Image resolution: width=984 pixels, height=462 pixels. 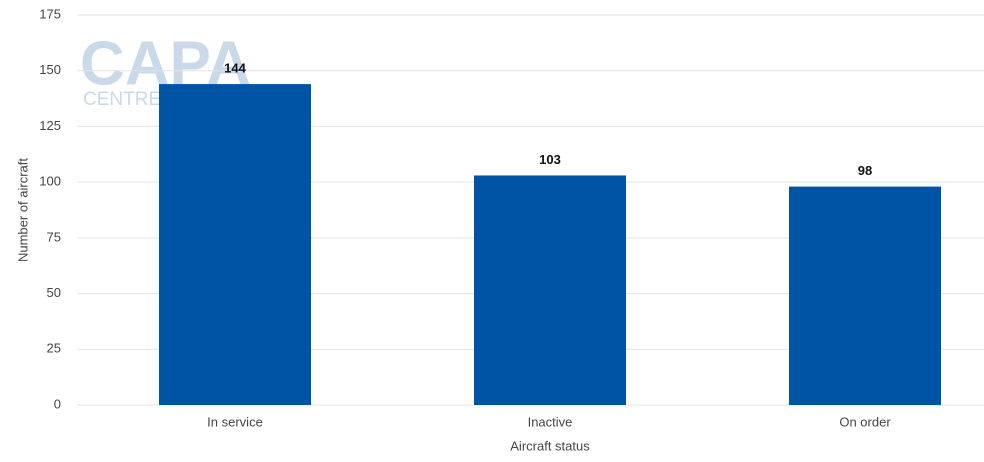 I want to click on y-tick-label: 100, so click(x=50, y=181).